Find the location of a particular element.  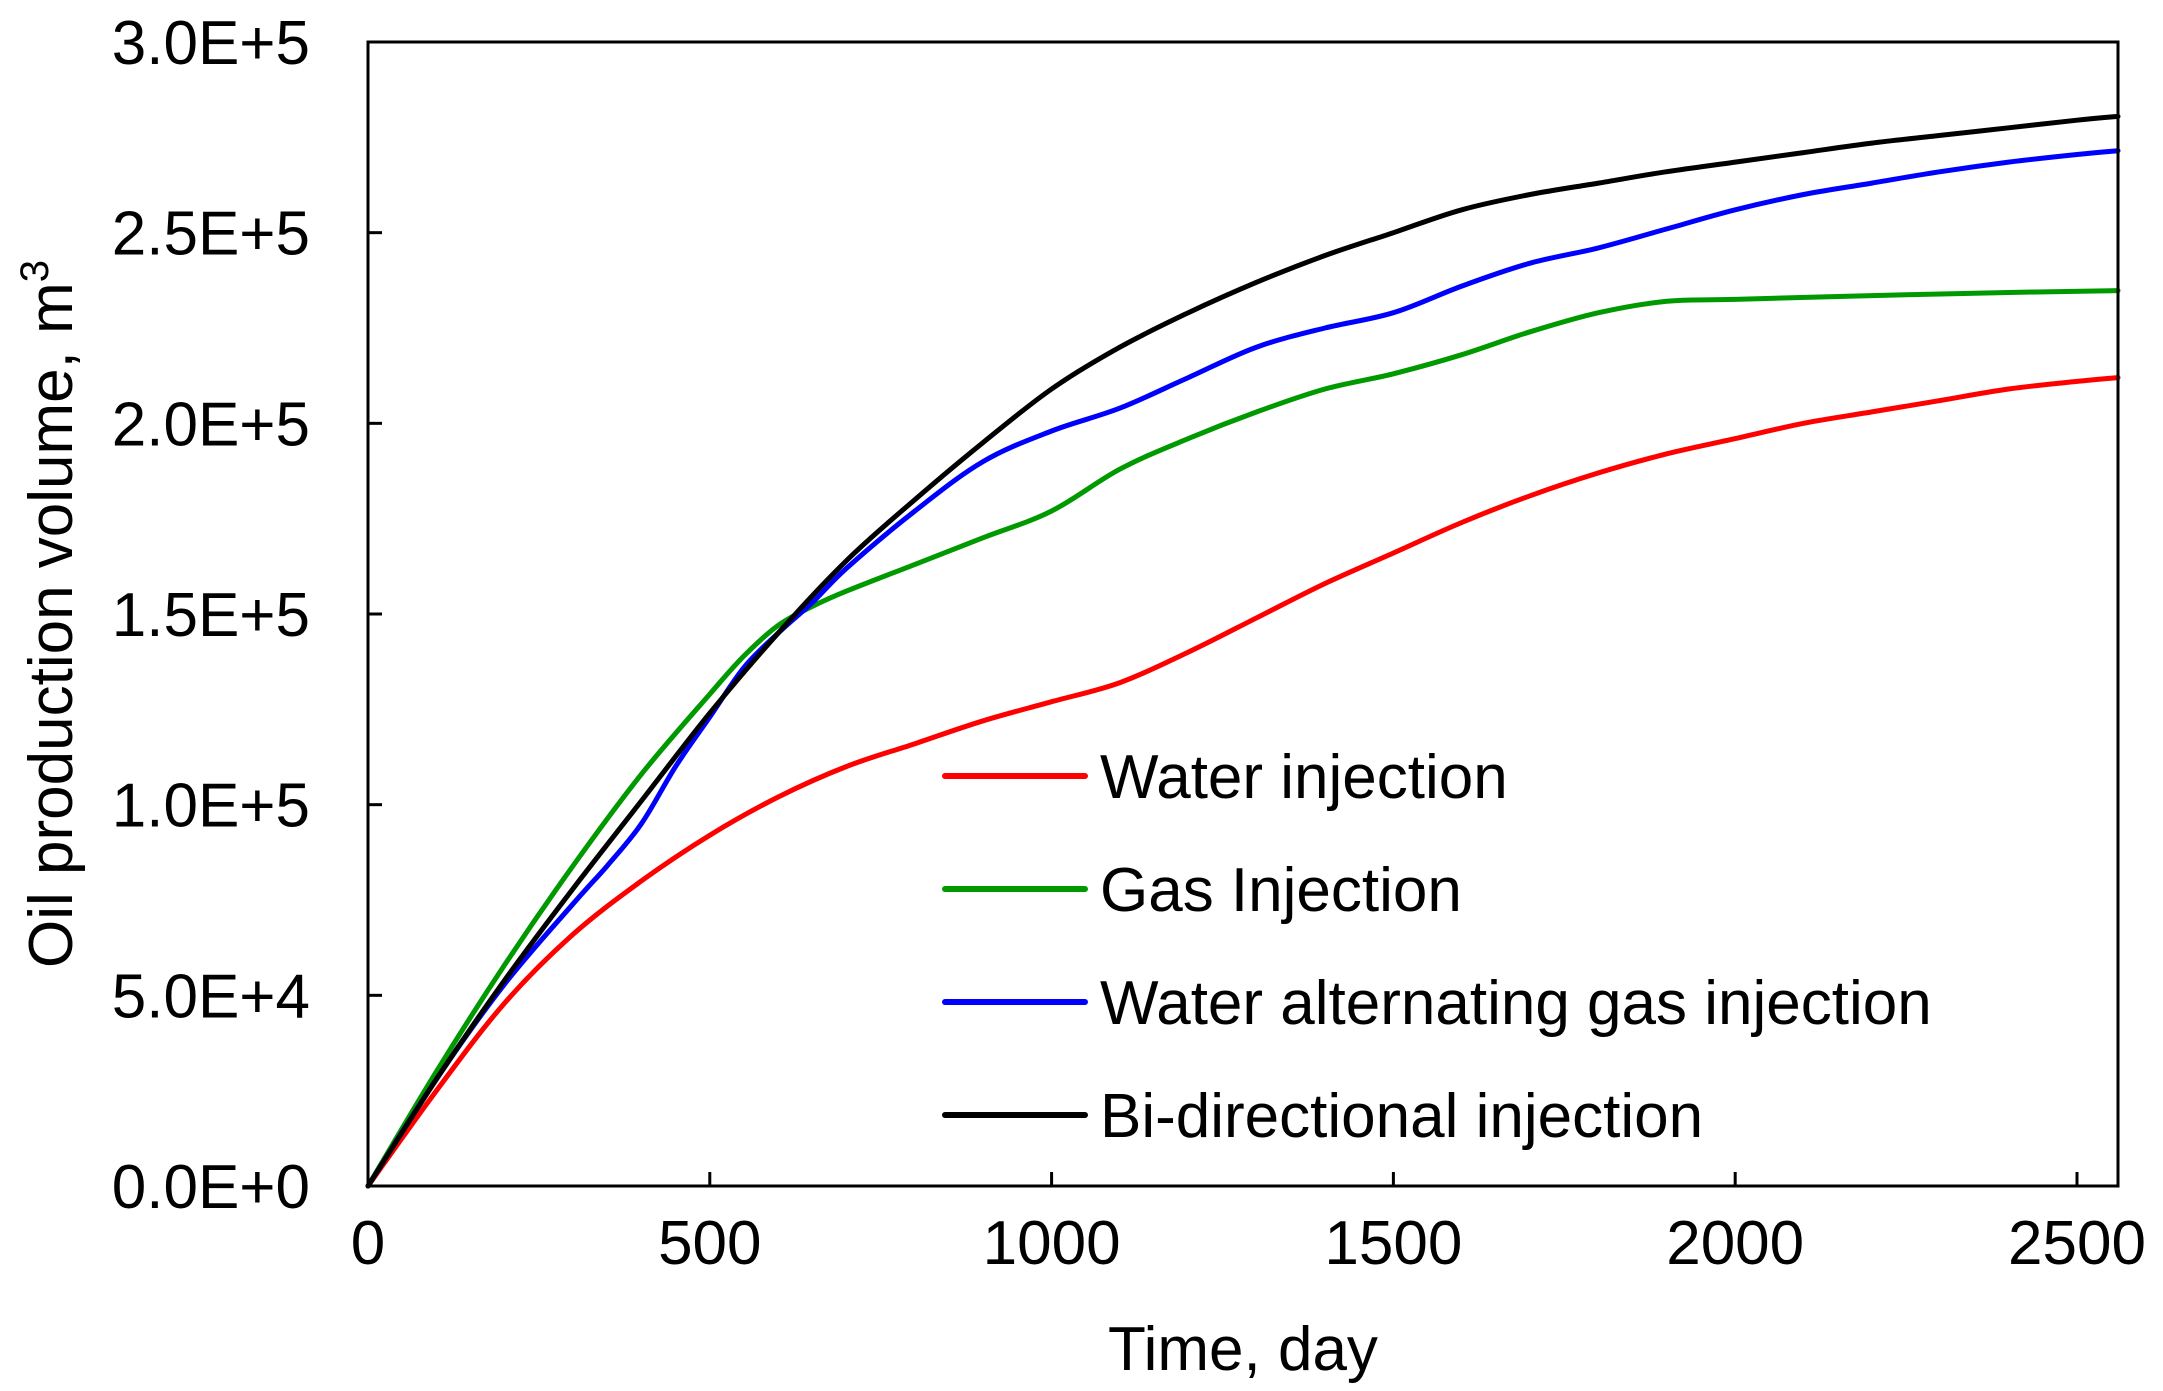

x-tick-label: 2500 is located at coordinates (2077, 1243).